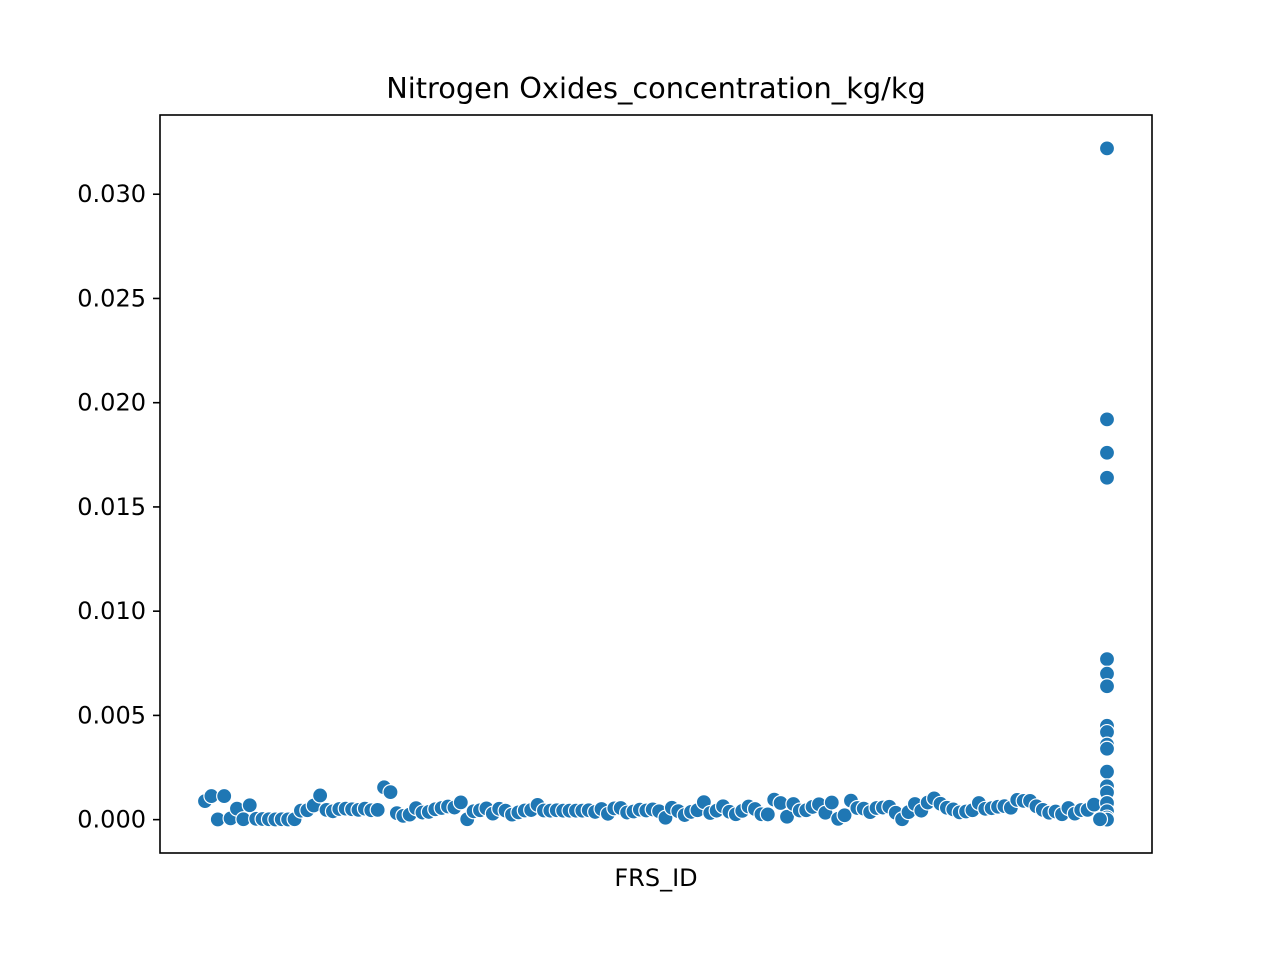 The height and width of the screenshot is (960, 1280). What do you see at coordinates (111, 194) in the screenshot?
I see `y-tick-label: 0.030` at bounding box center [111, 194].